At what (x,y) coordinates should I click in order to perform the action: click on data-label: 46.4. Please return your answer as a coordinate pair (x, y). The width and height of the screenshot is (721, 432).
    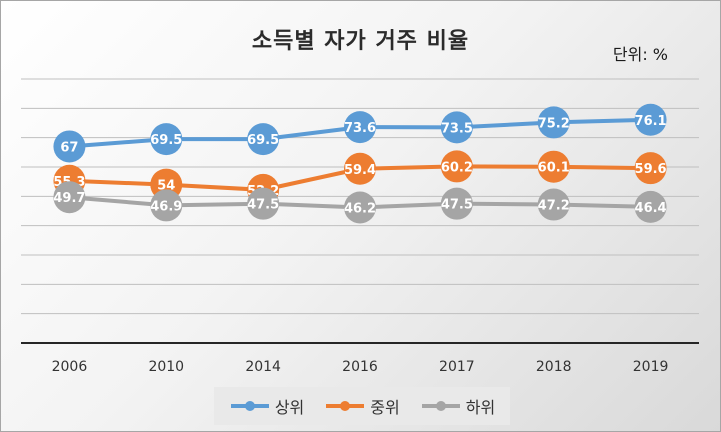
    Looking at the image, I should click on (651, 208).